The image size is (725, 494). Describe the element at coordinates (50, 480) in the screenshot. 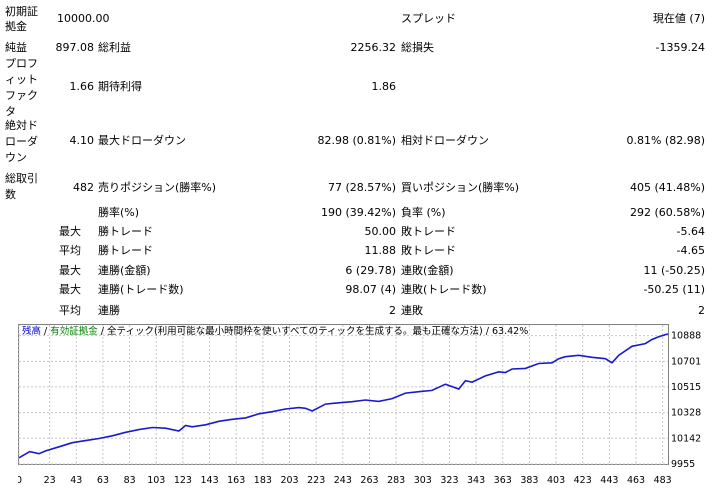

I see `x-tick-label: 23` at that location.